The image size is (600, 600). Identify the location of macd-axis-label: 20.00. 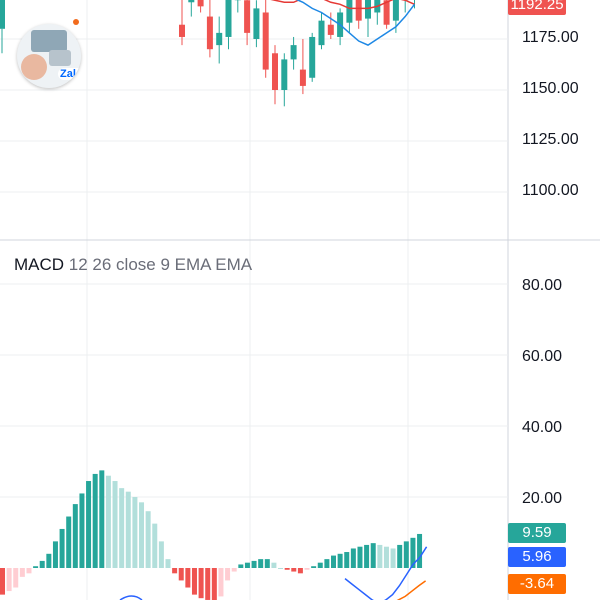
(542, 498).